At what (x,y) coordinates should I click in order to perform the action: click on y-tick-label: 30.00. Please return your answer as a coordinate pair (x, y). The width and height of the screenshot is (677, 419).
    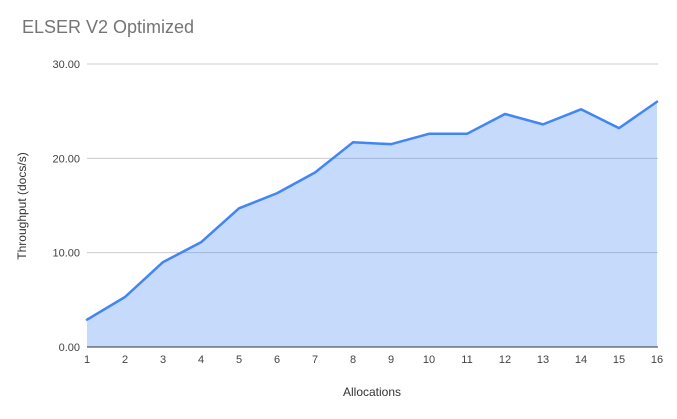
    Looking at the image, I should click on (66, 65).